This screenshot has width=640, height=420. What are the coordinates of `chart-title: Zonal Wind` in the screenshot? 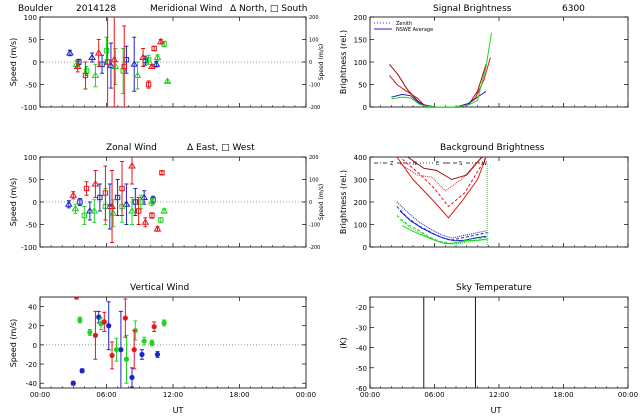 It's located at (131, 148).